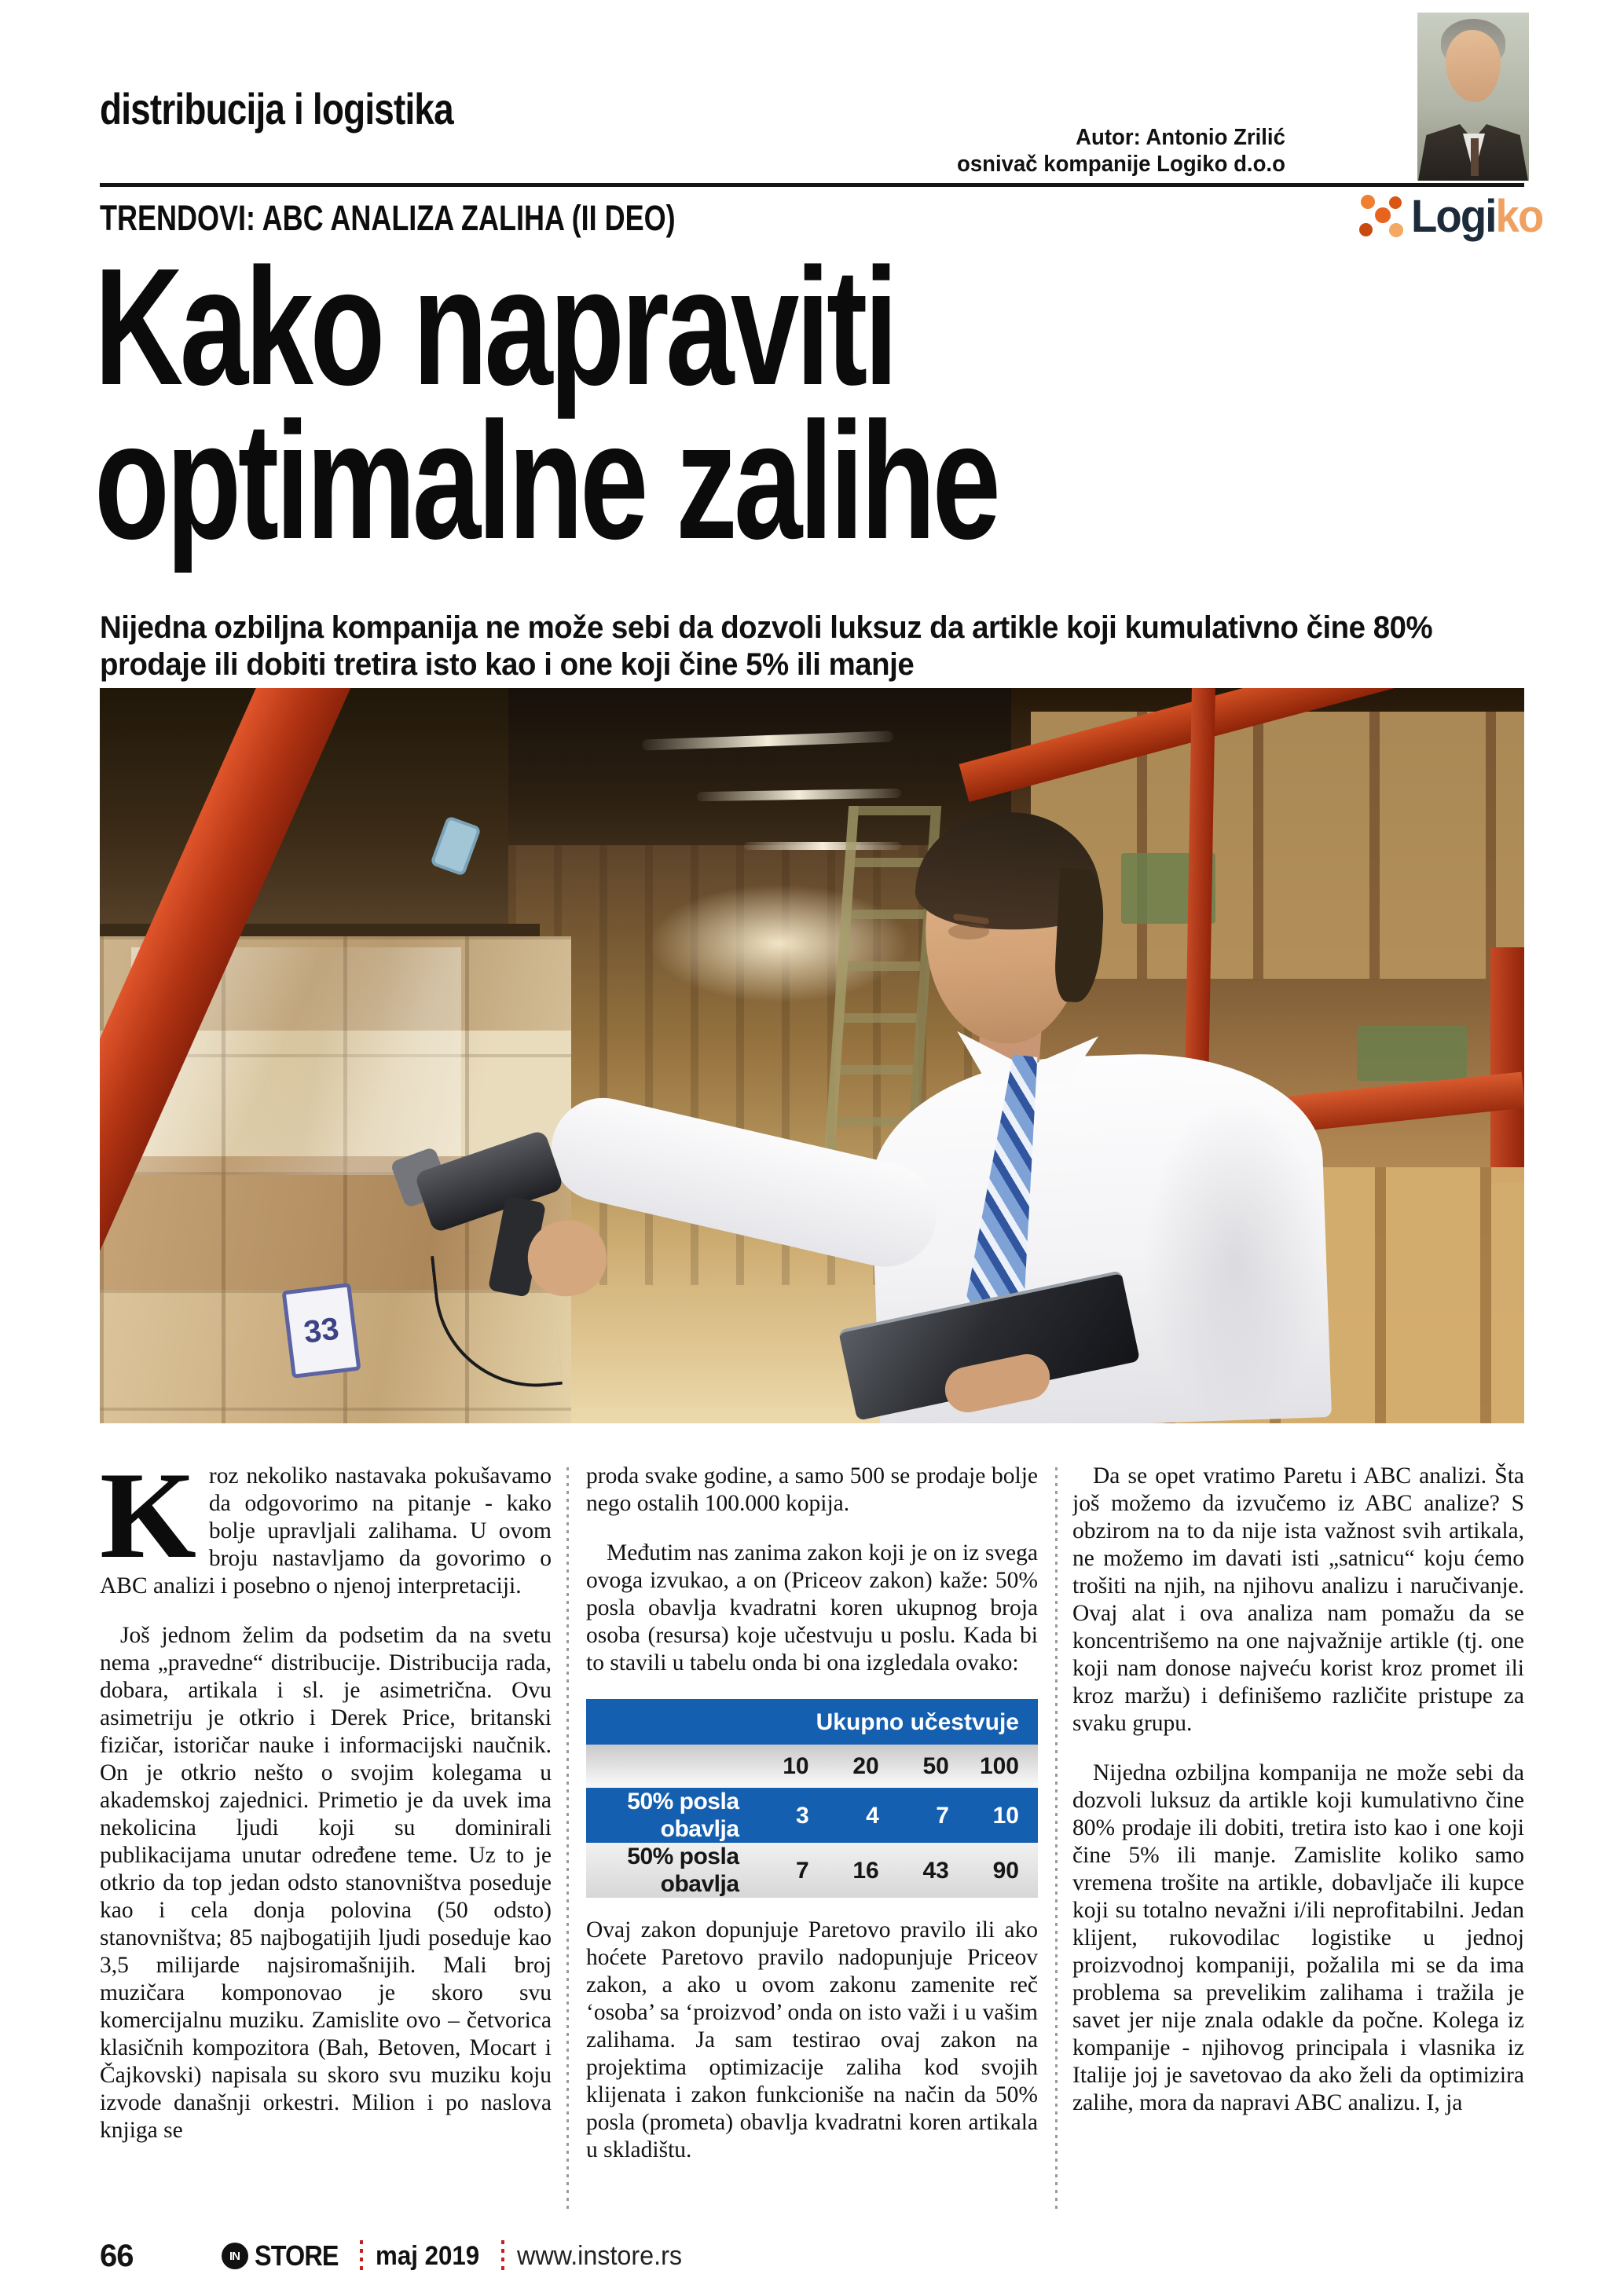  I want to click on author-name: Autor: Antonio Zrilić, so click(1180, 137).